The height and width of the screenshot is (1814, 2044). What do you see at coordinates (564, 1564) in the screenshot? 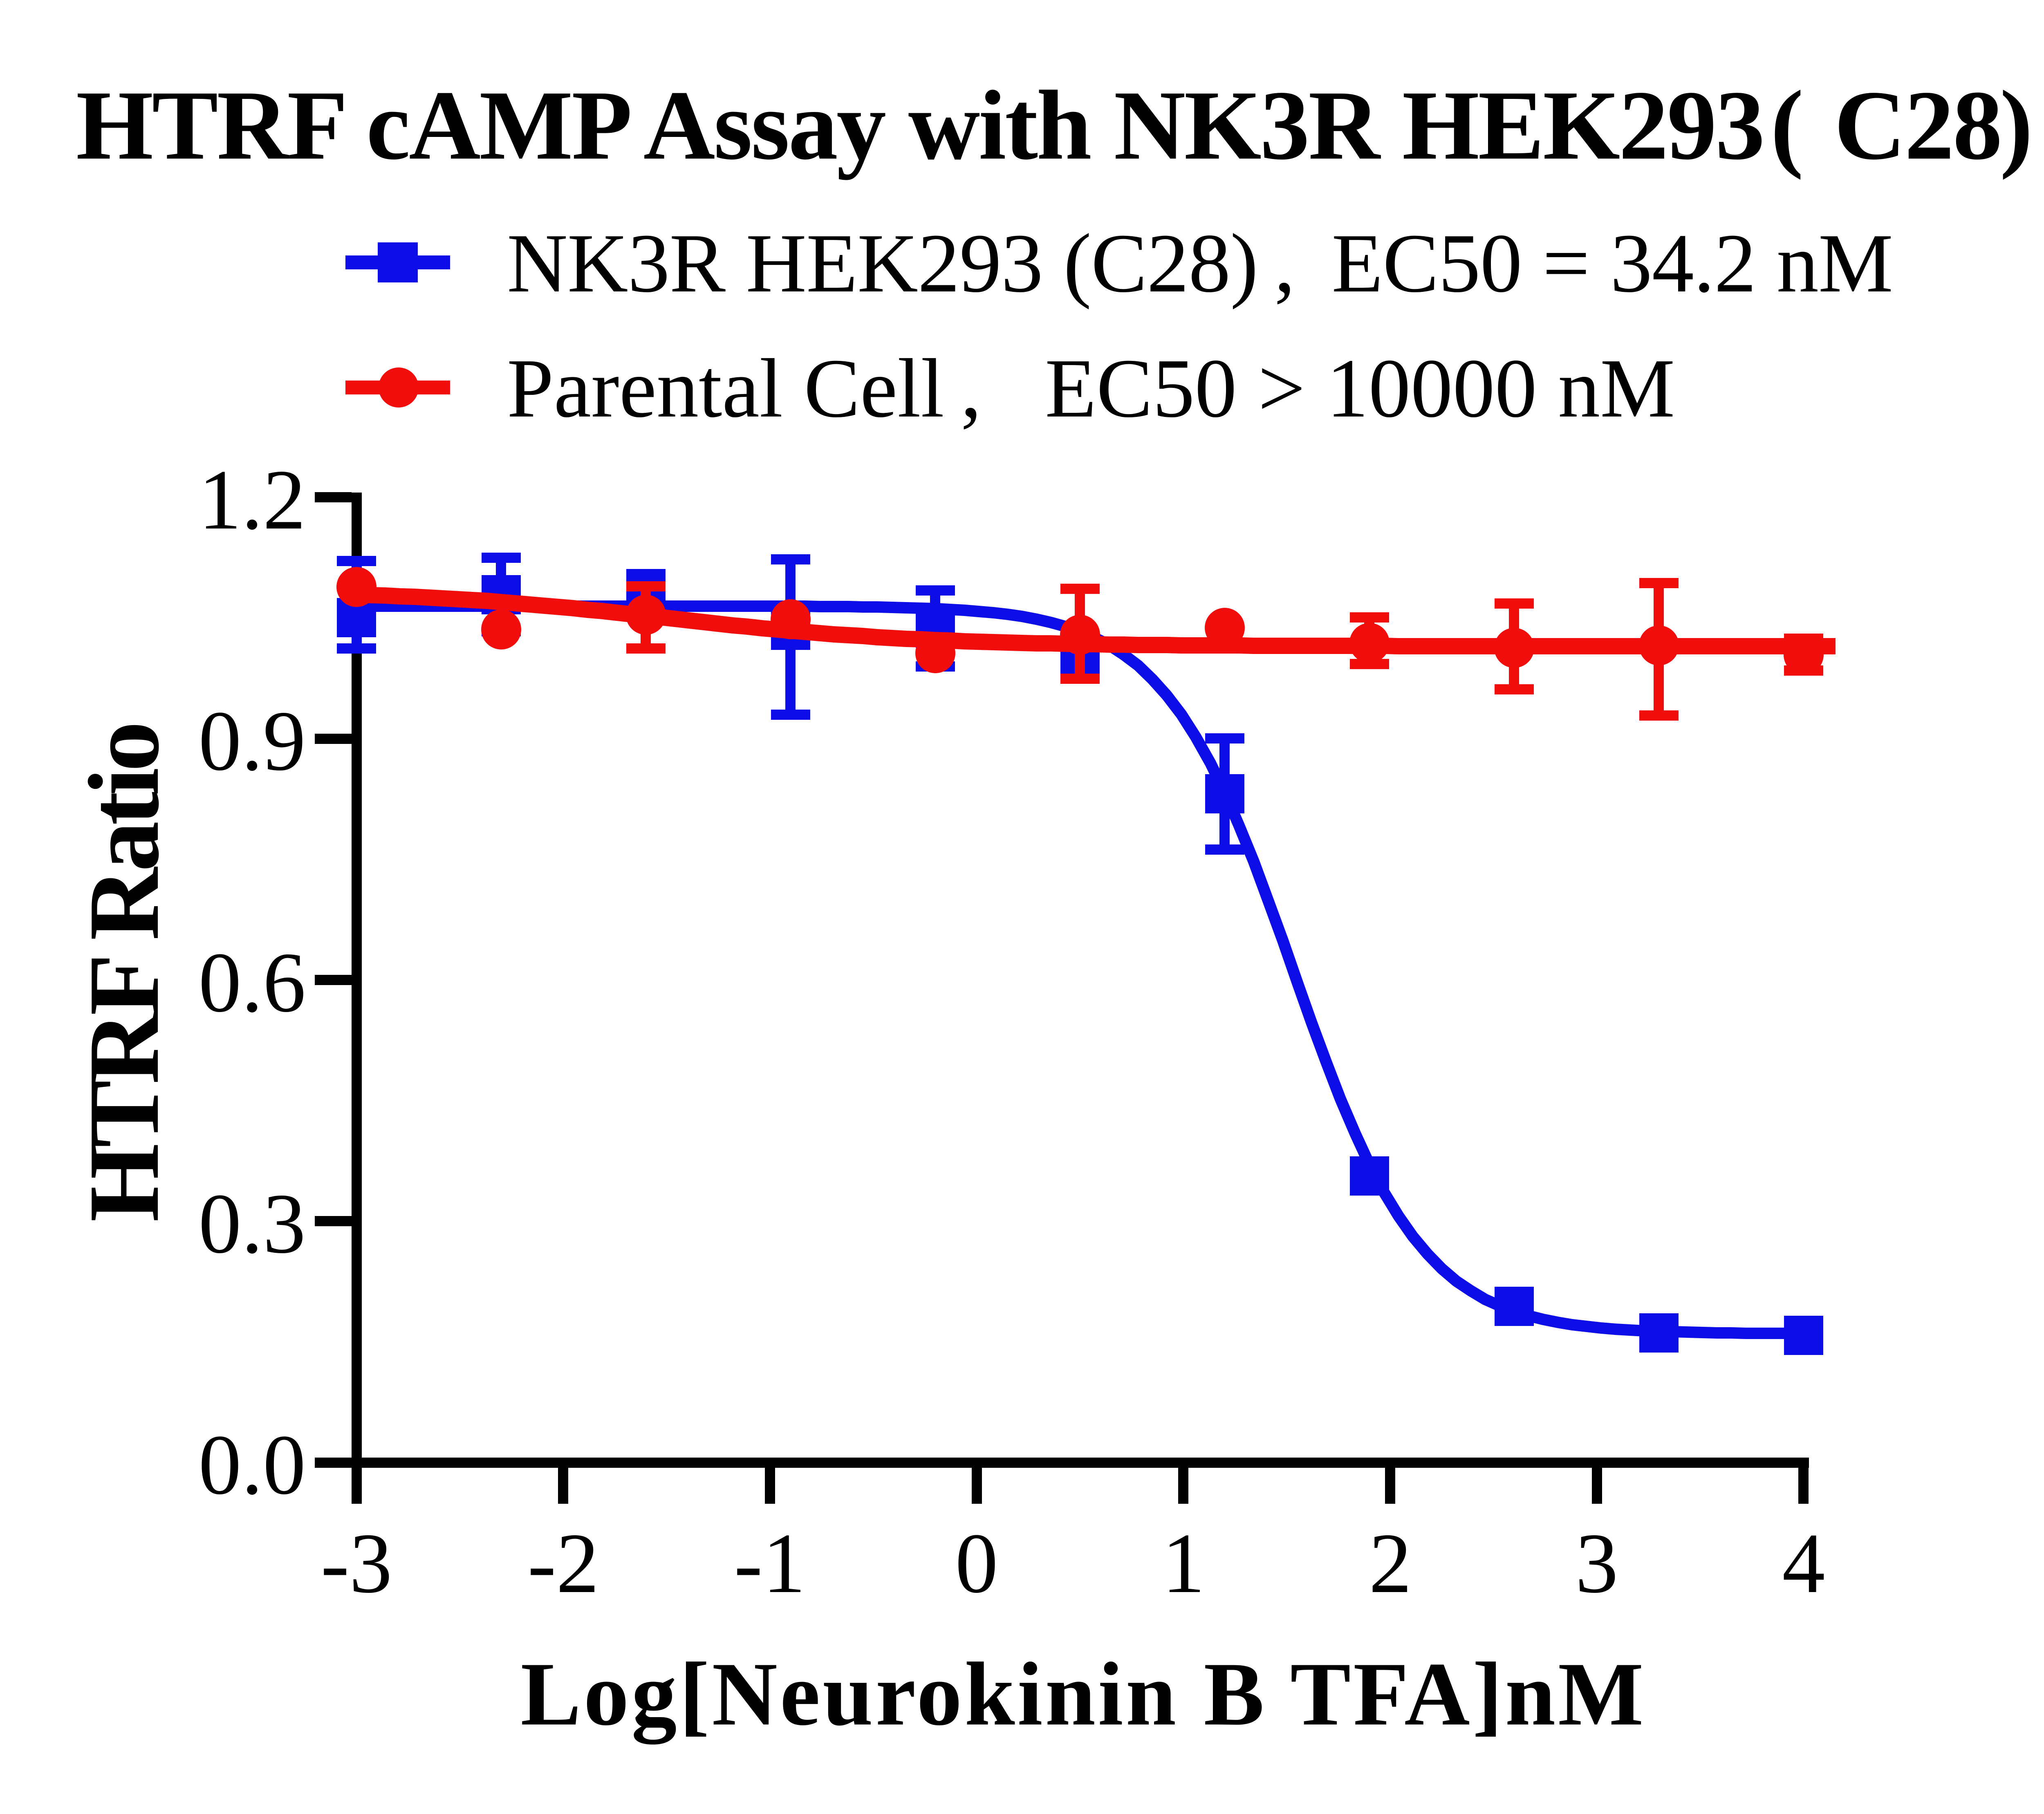
I see `svg-text: -2` at bounding box center [564, 1564].